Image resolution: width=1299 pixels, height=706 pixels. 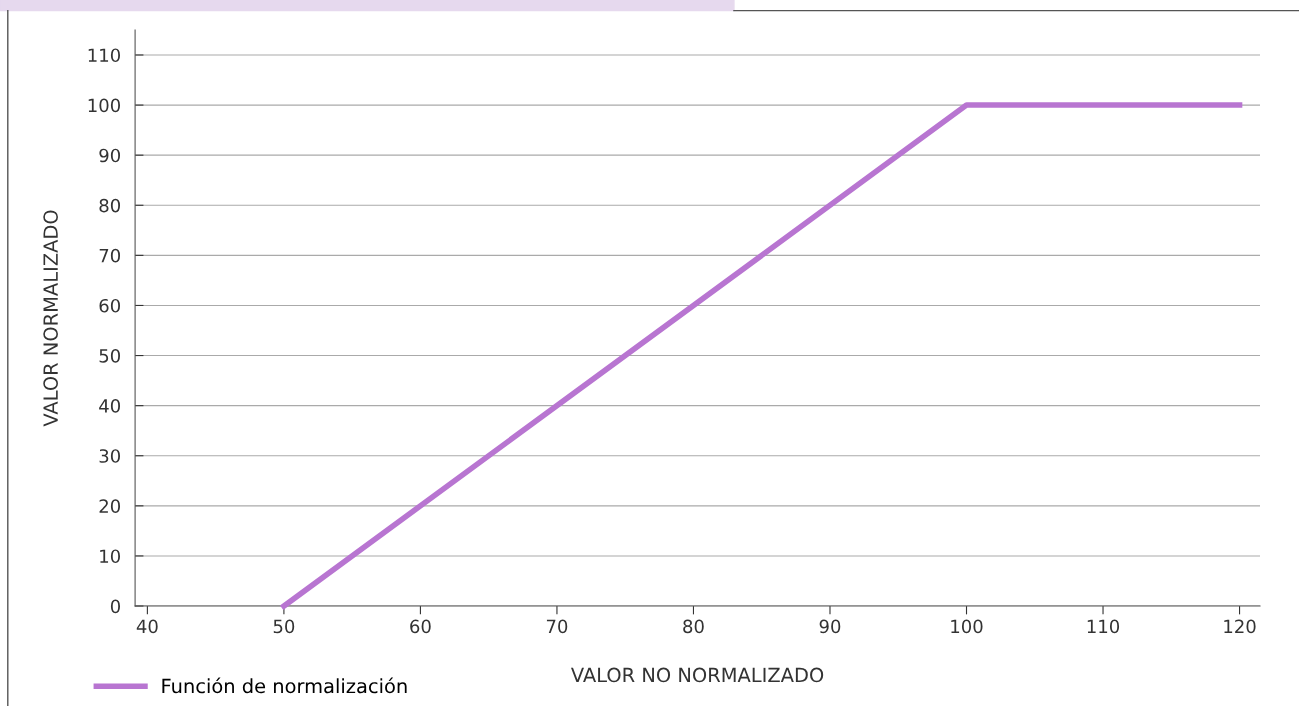 I want to click on x-tick-label: 120, so click(x=1240, y=626).